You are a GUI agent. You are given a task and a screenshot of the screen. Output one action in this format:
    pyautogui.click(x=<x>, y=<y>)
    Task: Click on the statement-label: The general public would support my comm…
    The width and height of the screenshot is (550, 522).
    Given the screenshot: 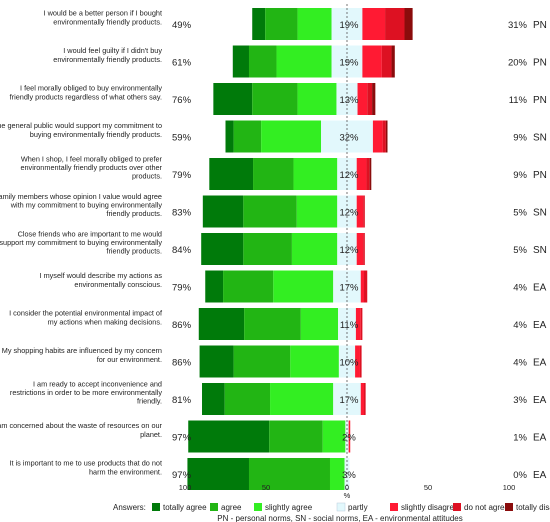 What is the action you would take?
    pyautogui.click(x=81, y=130)
    